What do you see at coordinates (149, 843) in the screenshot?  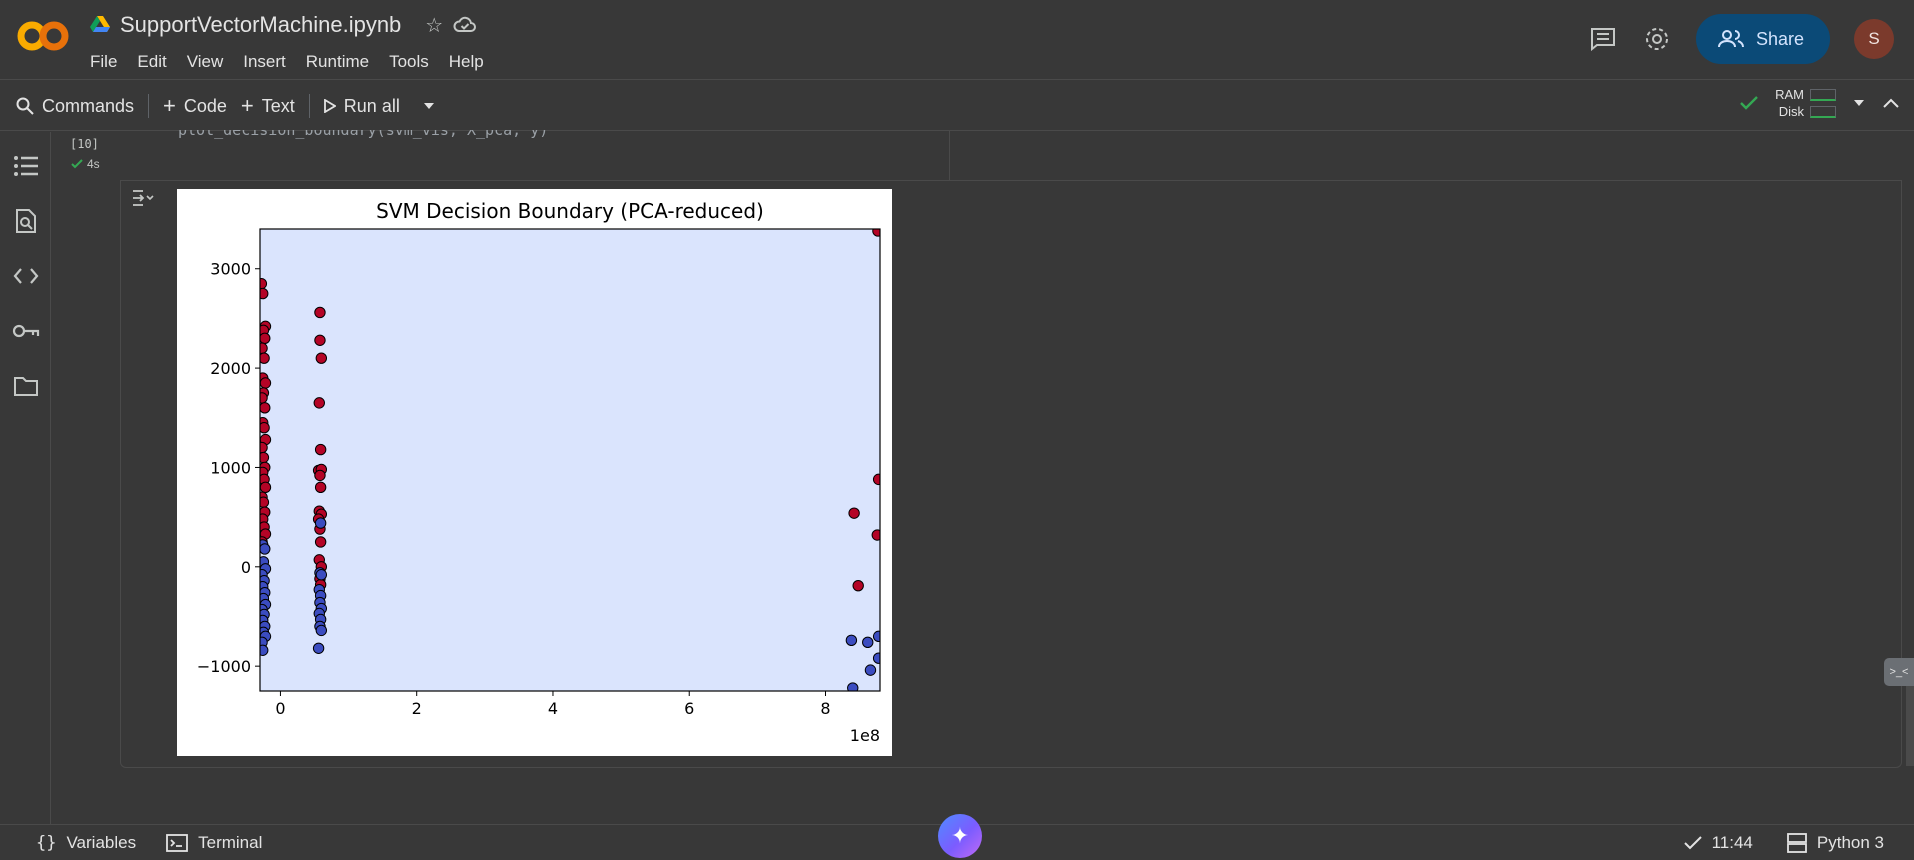 I see `status-left: {} Variables Terminal` at bounding box center [149, 843].